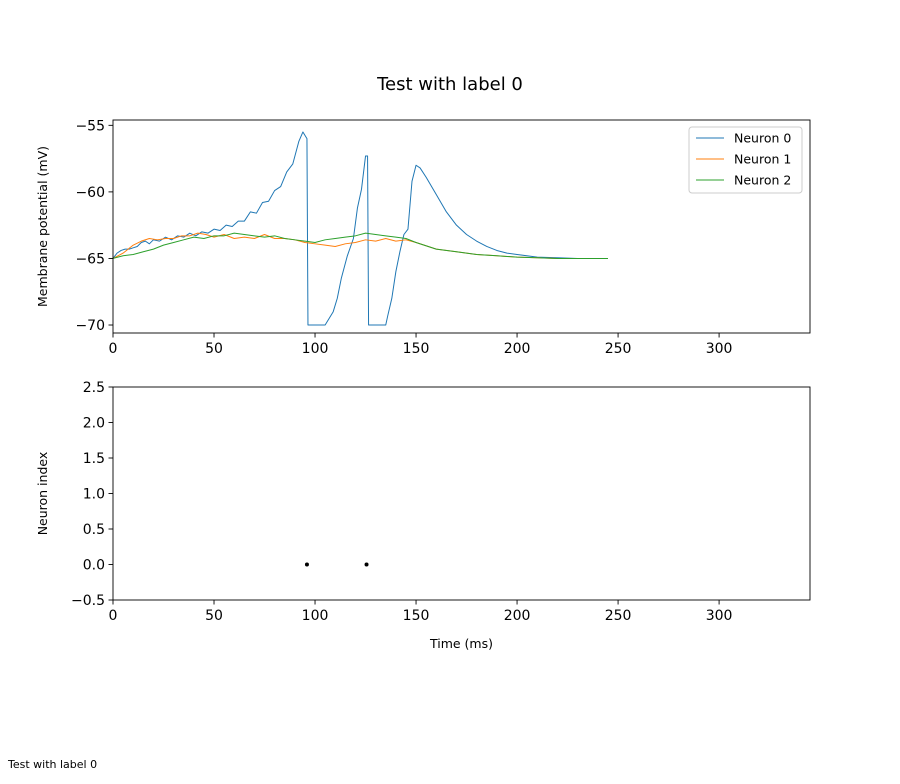 The width and height of the screenshot is (900, 784). Describe the element at coordinates (53, 764) in the screenshot. I see `figure-caption: Test with label 0` at that location.